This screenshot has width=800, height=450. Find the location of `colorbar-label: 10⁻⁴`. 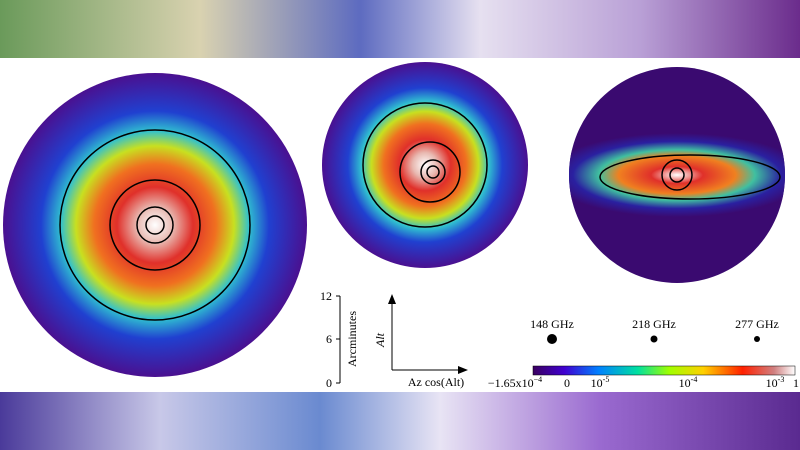

colorbar-label: 10⁻⁴ is located at coordinates (688, 382).